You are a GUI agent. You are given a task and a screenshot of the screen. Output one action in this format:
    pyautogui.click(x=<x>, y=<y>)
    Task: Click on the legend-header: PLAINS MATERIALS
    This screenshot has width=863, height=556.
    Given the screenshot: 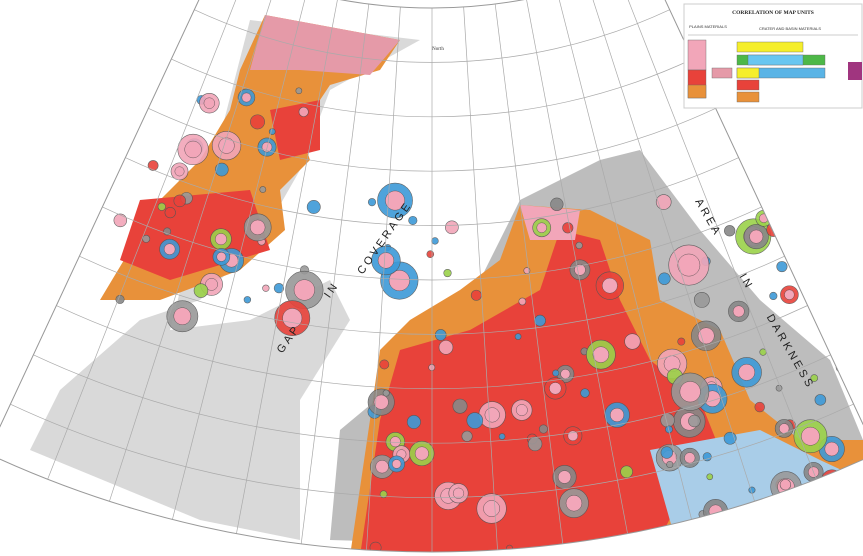 What is the action you would take?
    pyautogui.click(x=708, y=26)
    